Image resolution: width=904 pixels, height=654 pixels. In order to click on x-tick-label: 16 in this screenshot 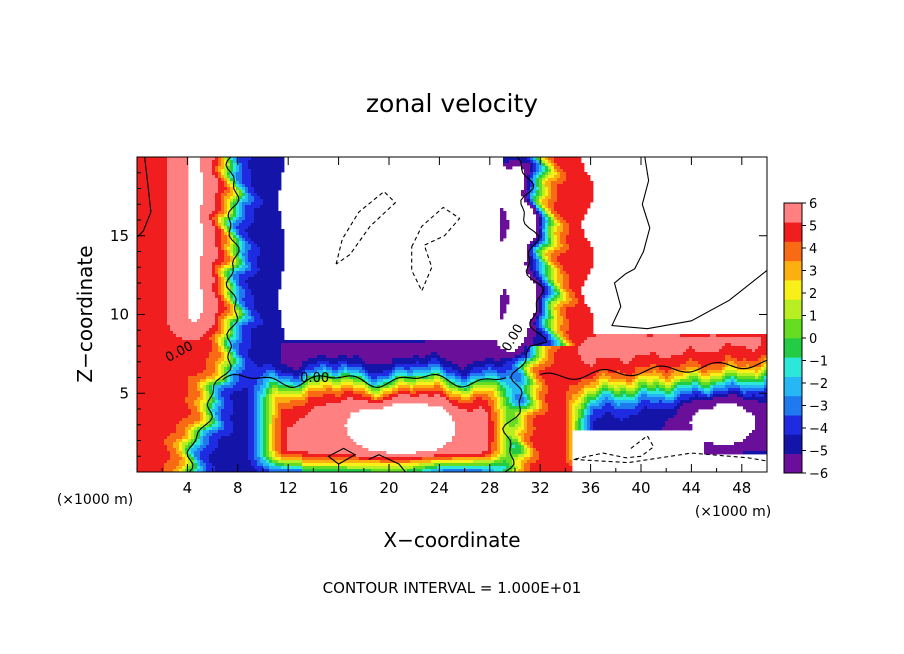, I will do `click(338, 488)`.